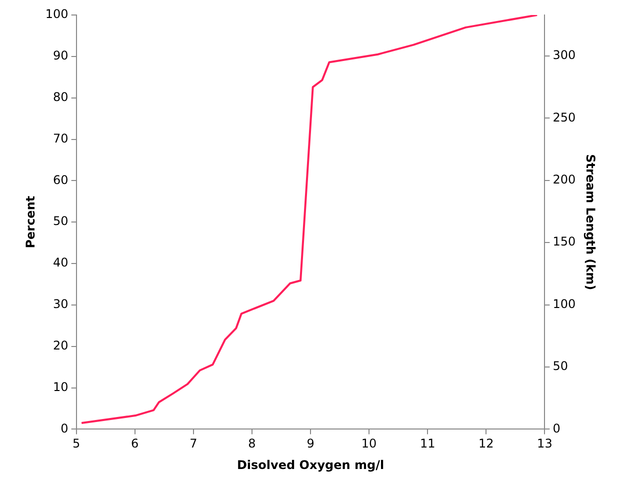 The image size is (621, 502). I want to click on x-tick-label: 8, so click(252, 443).